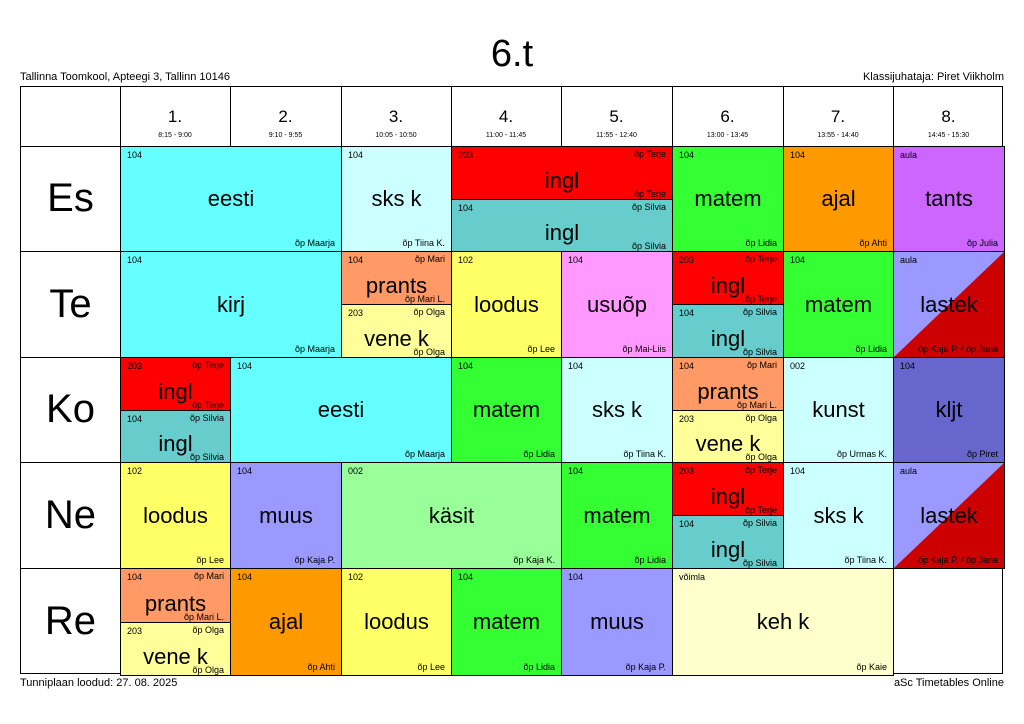 Image resolution: width=1024 pixels, height=724 pixels. What do you see at coordinates (948, 683) in the screenshot?
I see `generator-credit: aSc Timetables Online` at bounding box center [948, 683].